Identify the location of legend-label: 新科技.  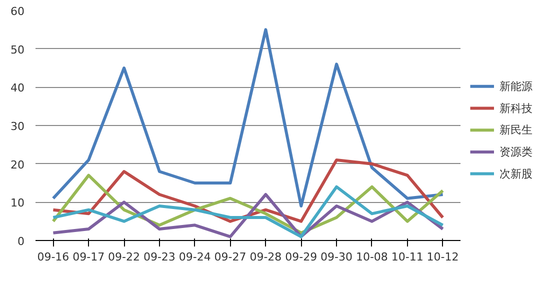
(516, 108).